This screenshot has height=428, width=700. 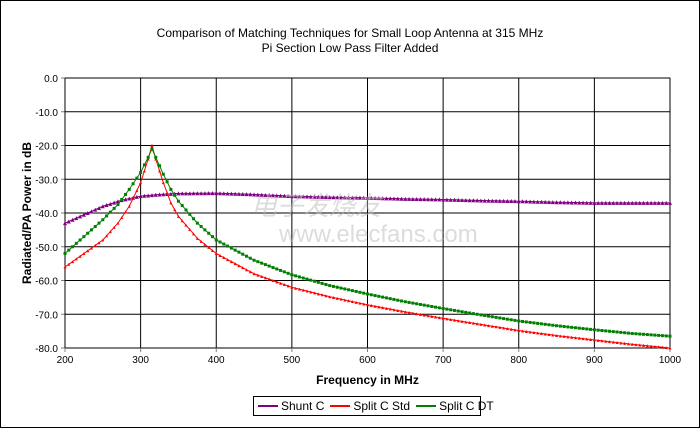 I want to click on y-tick-label: -20.0, so click(x=46, y=147).